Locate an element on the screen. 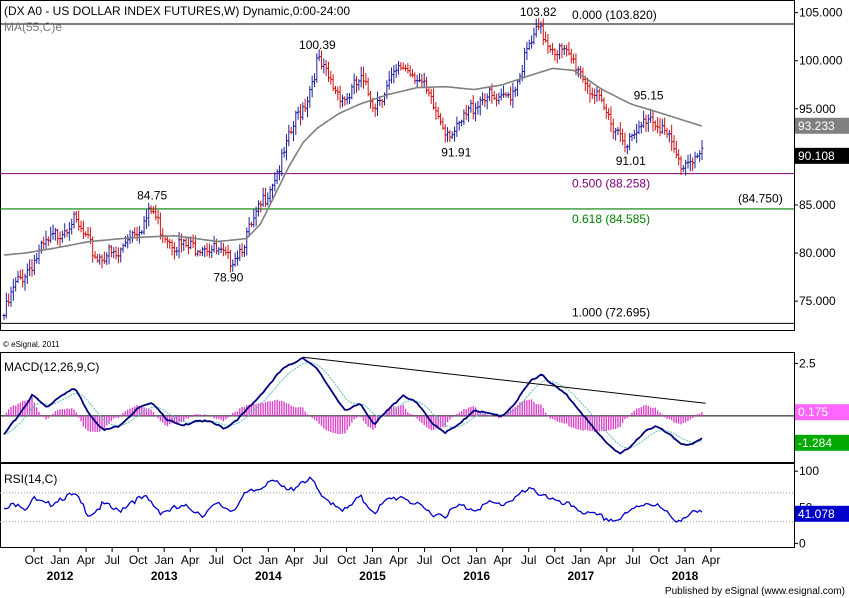  fib-label: 0.618 (84.585) is located at coordinates (611, 219).